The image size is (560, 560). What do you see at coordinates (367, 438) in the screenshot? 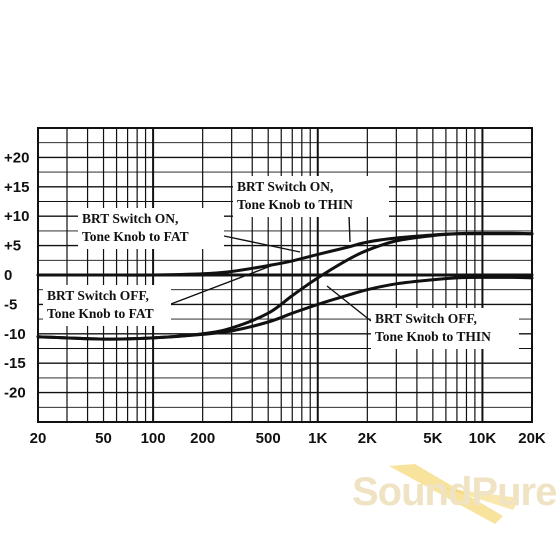
I see `x-tick-label: 2K` at bounding box center [367, 438].